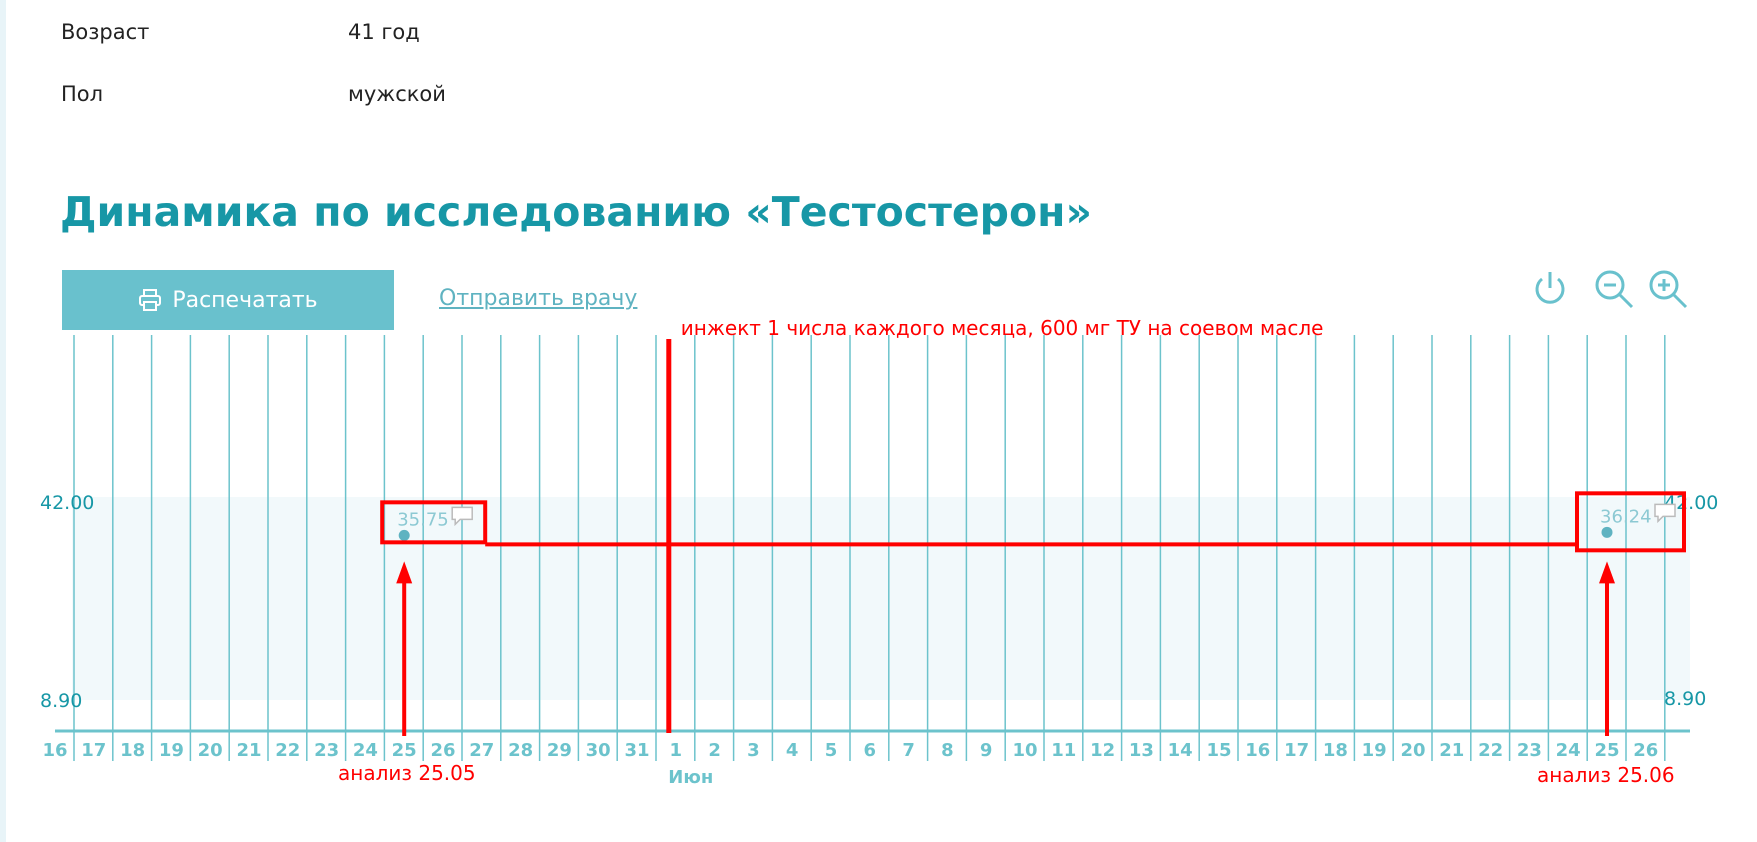 This screenshot has height=842, width=1757. I want to click on highlight-box-left, so click(434, 522).